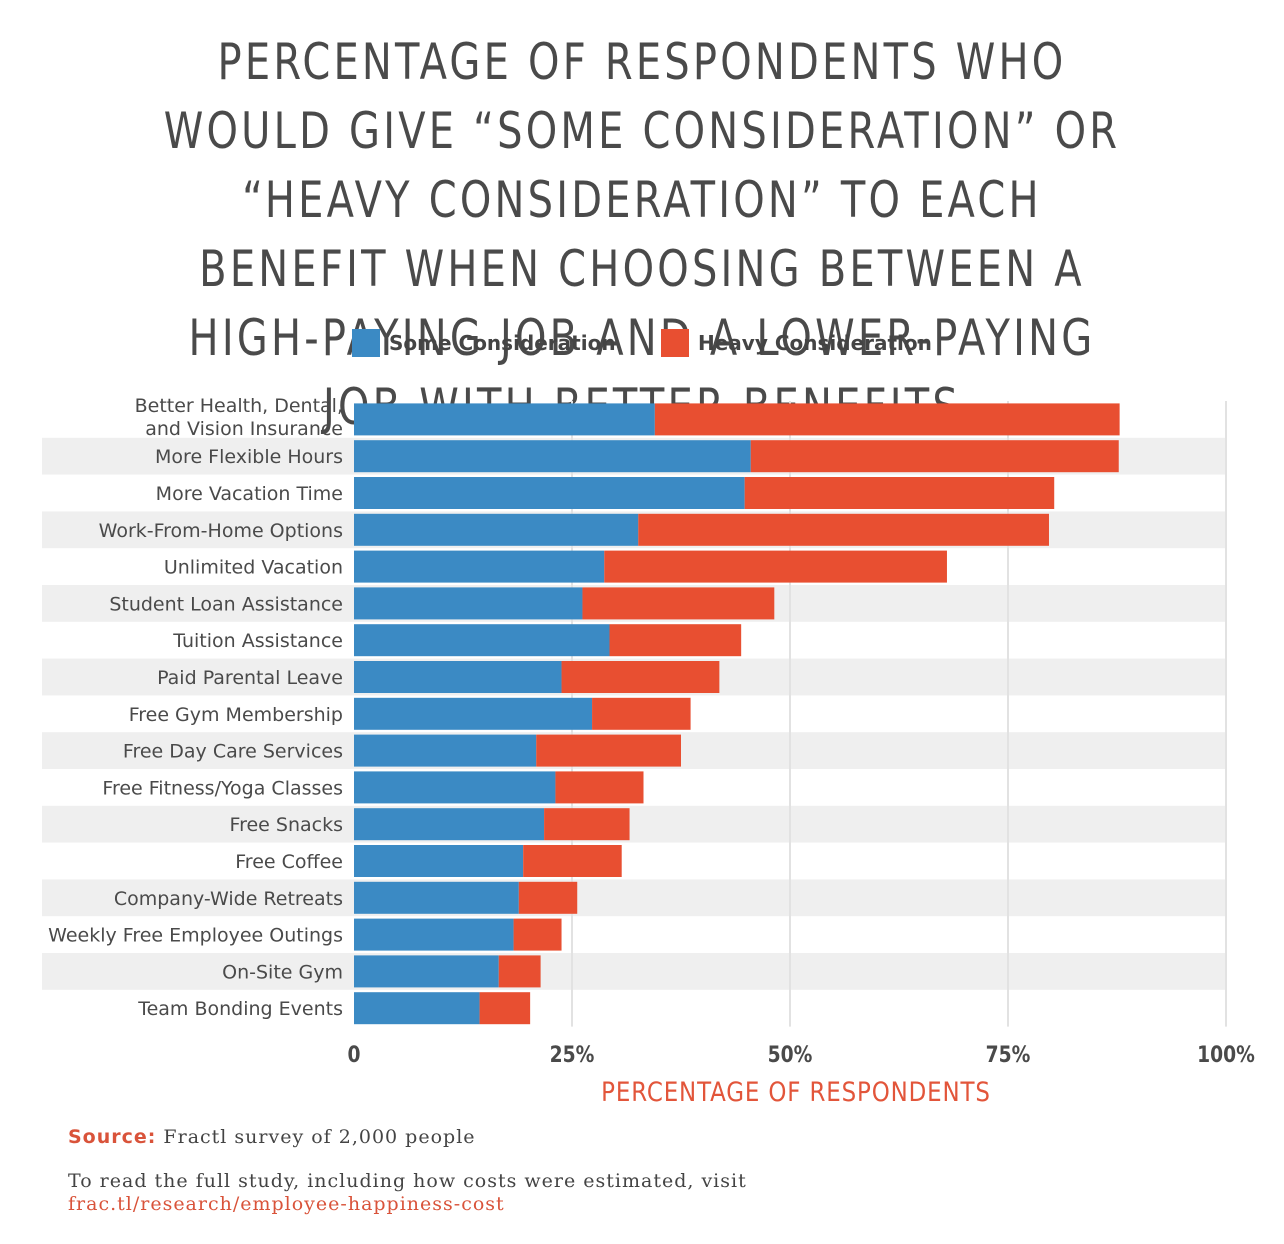  Describe the element at coordinates (289, 862) in the screenshot. I see `category-label: Free Coffee` at that location.